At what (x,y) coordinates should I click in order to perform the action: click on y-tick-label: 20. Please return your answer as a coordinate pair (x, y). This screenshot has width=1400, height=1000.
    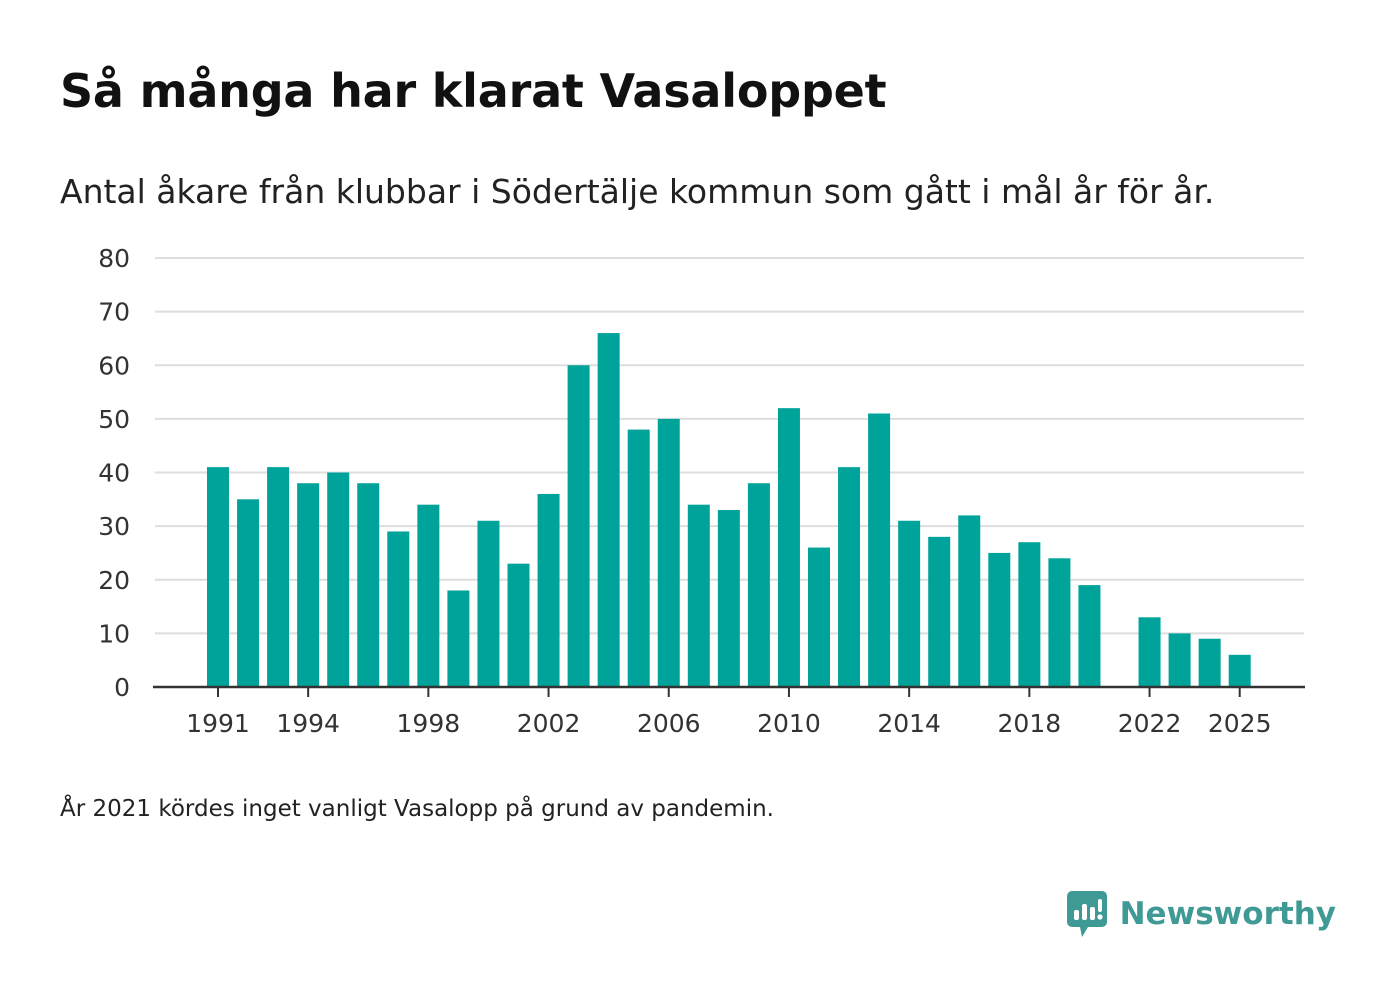
    Looking at the image, I should click on (114, 580).